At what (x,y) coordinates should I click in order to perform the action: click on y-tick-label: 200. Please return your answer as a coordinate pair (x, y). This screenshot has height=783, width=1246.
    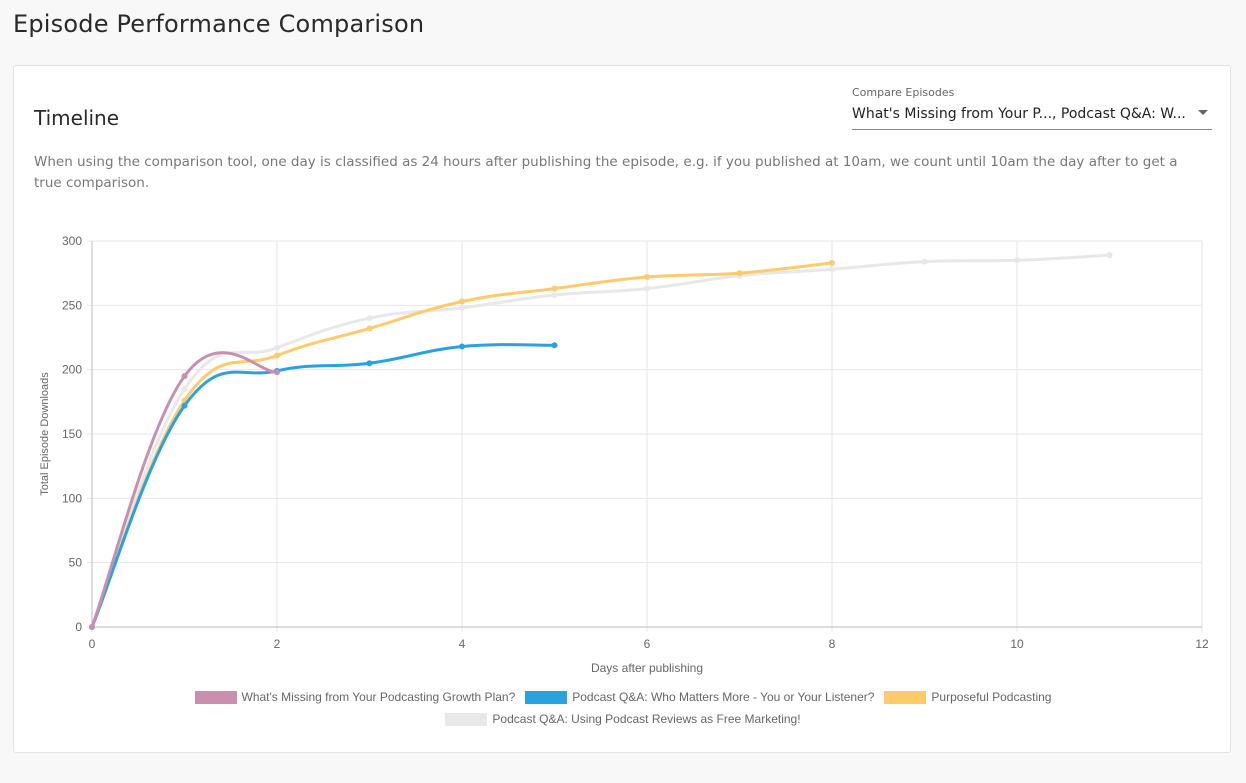
    Looking at the image, I should click on (72, 370).